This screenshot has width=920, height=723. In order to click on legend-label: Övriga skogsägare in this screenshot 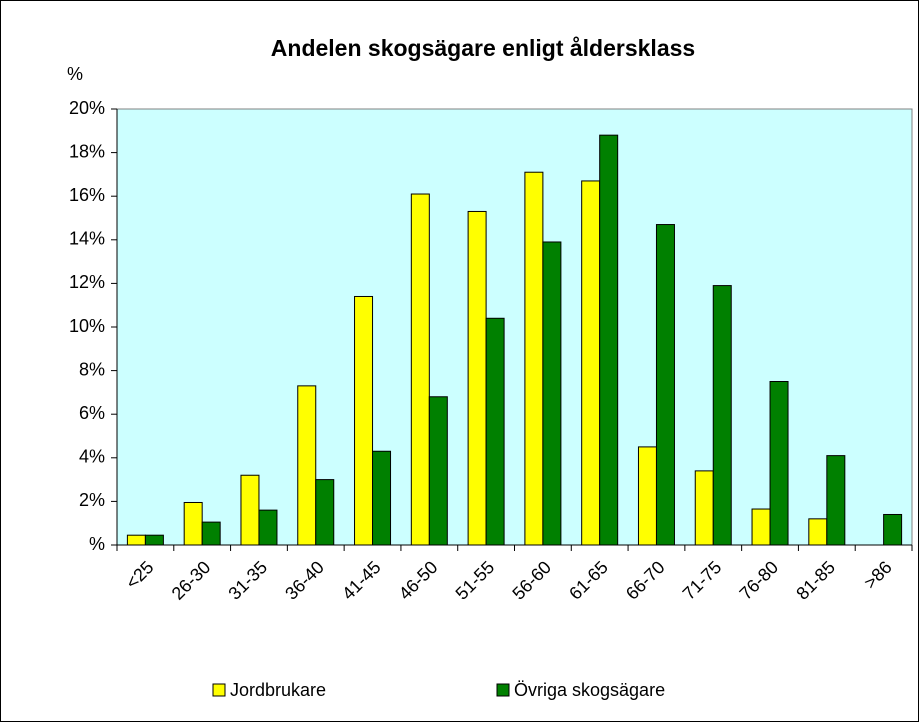, I will do `click(589, 690)`.